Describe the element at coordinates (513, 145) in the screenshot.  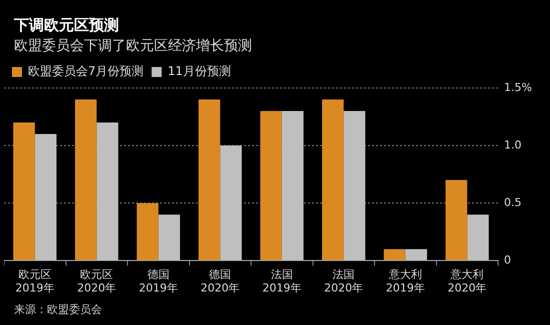
I see `y-tick-label: 1.0` at that location.